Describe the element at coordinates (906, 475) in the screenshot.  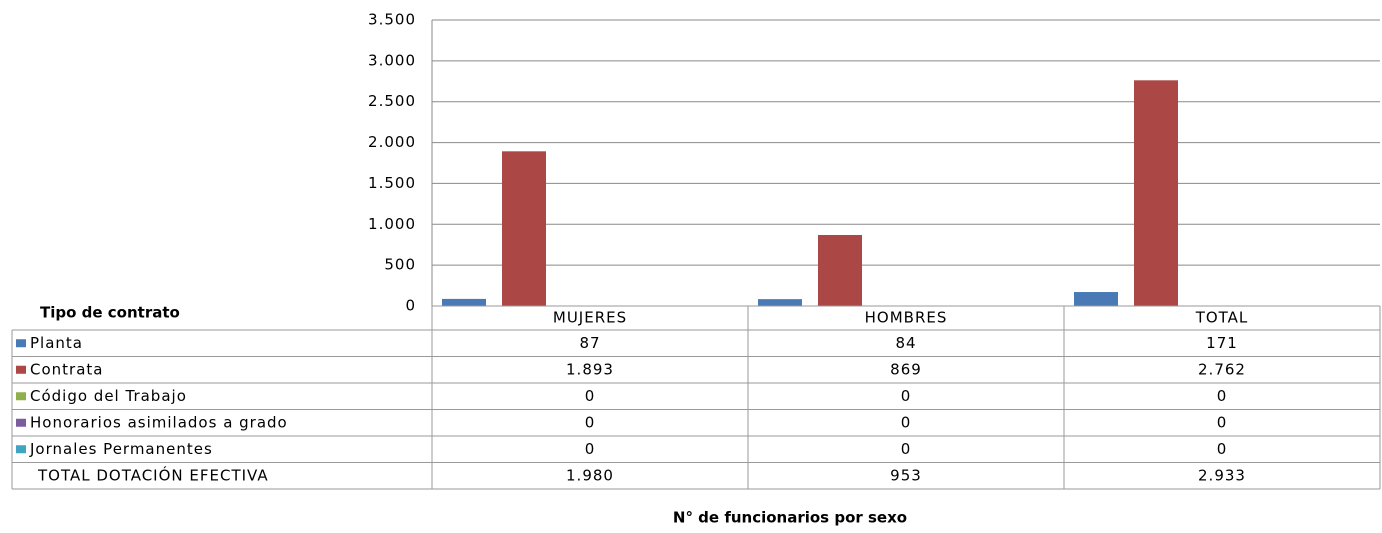
I see `table-value: 953` at that location.